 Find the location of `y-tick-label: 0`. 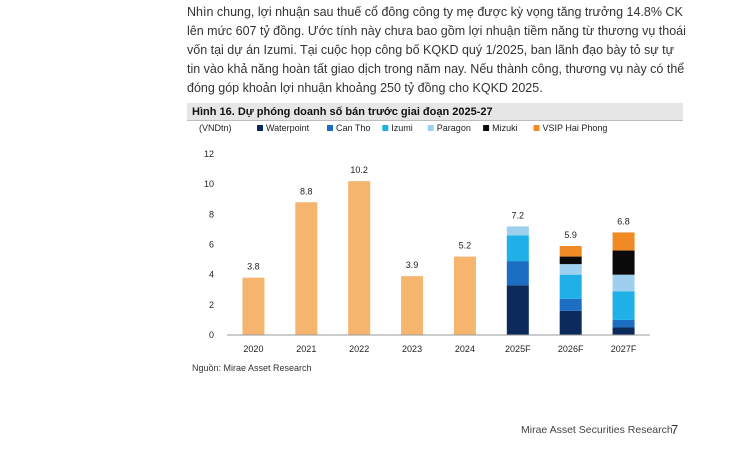

y-tick-label: 0 is located at coordinates (211, 335).